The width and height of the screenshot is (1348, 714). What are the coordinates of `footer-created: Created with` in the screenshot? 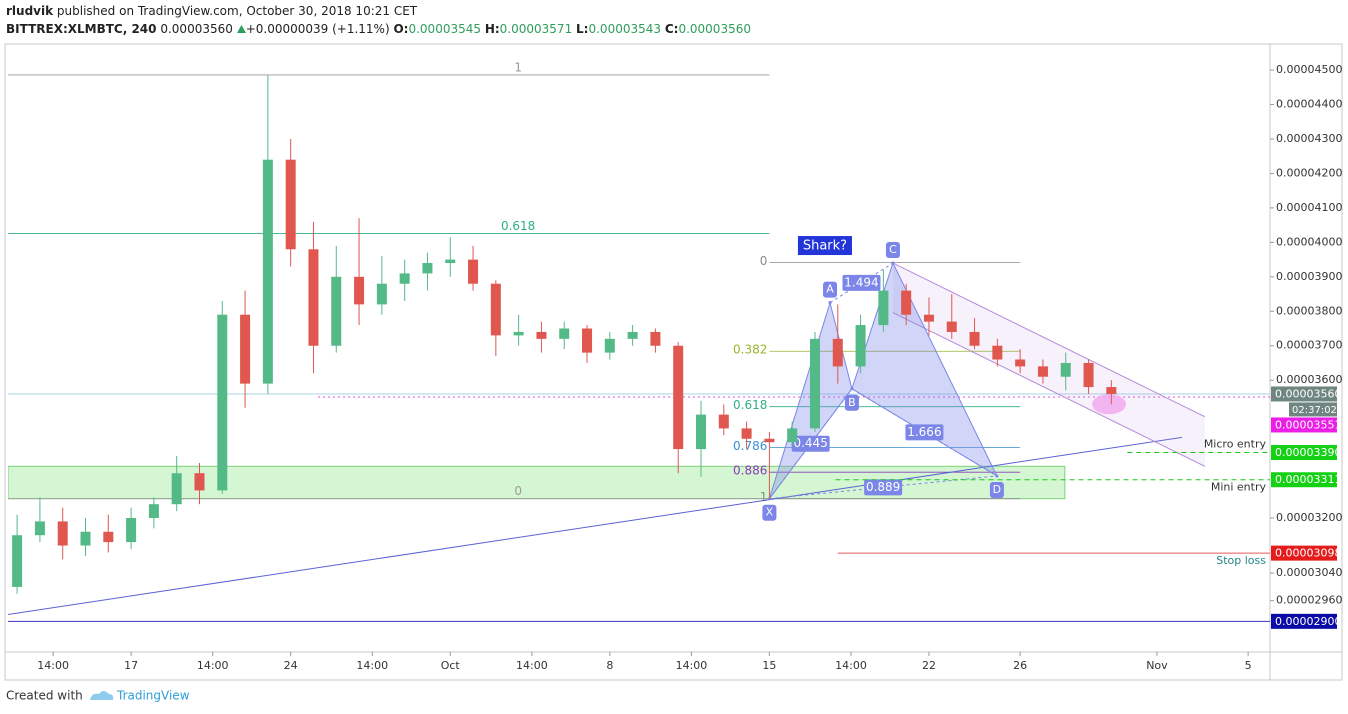 It's located at (44, 696).